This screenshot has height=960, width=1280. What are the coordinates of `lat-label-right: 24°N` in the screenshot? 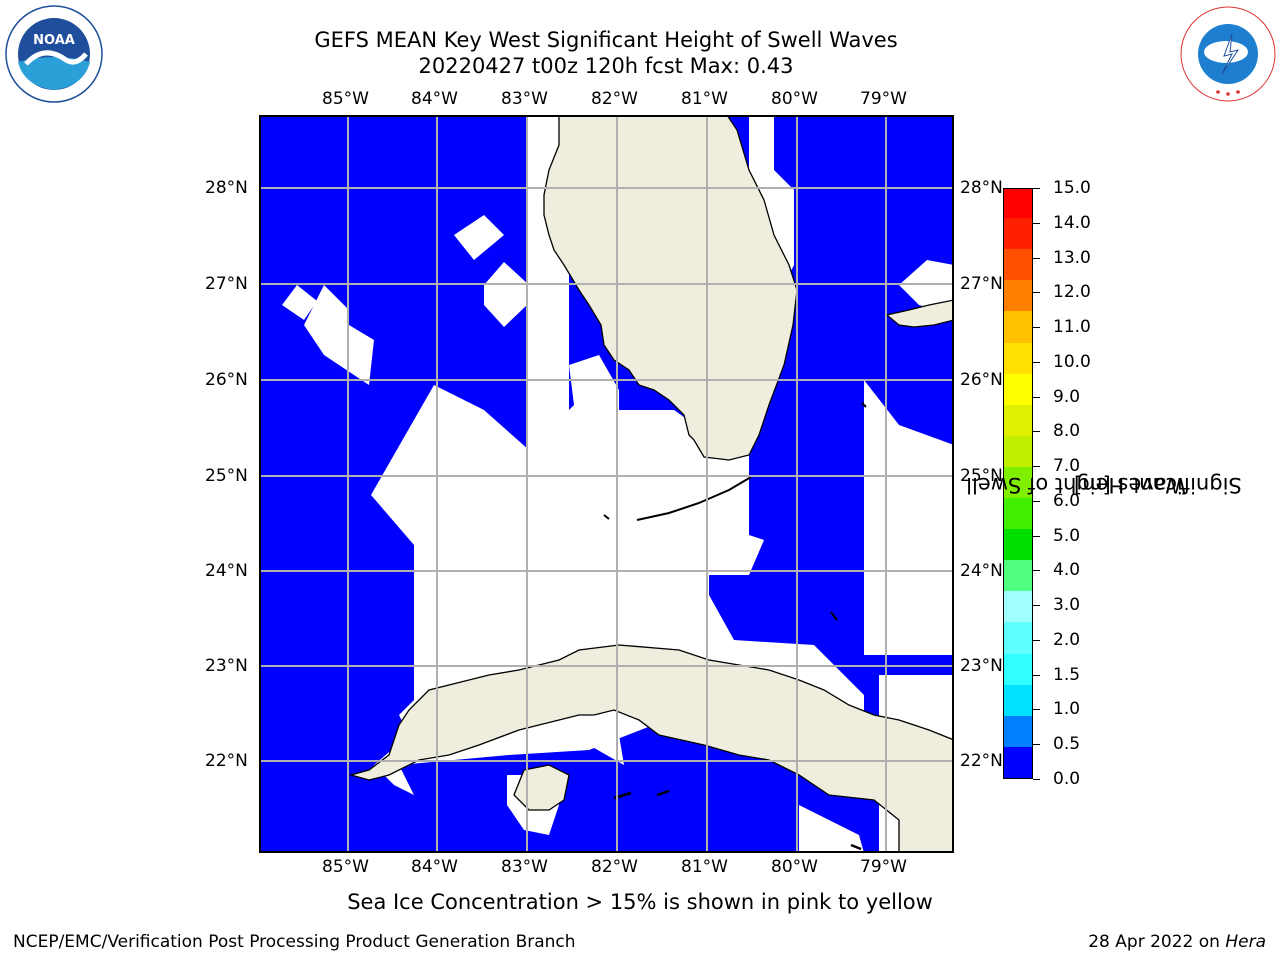 It's located at (981, 571).